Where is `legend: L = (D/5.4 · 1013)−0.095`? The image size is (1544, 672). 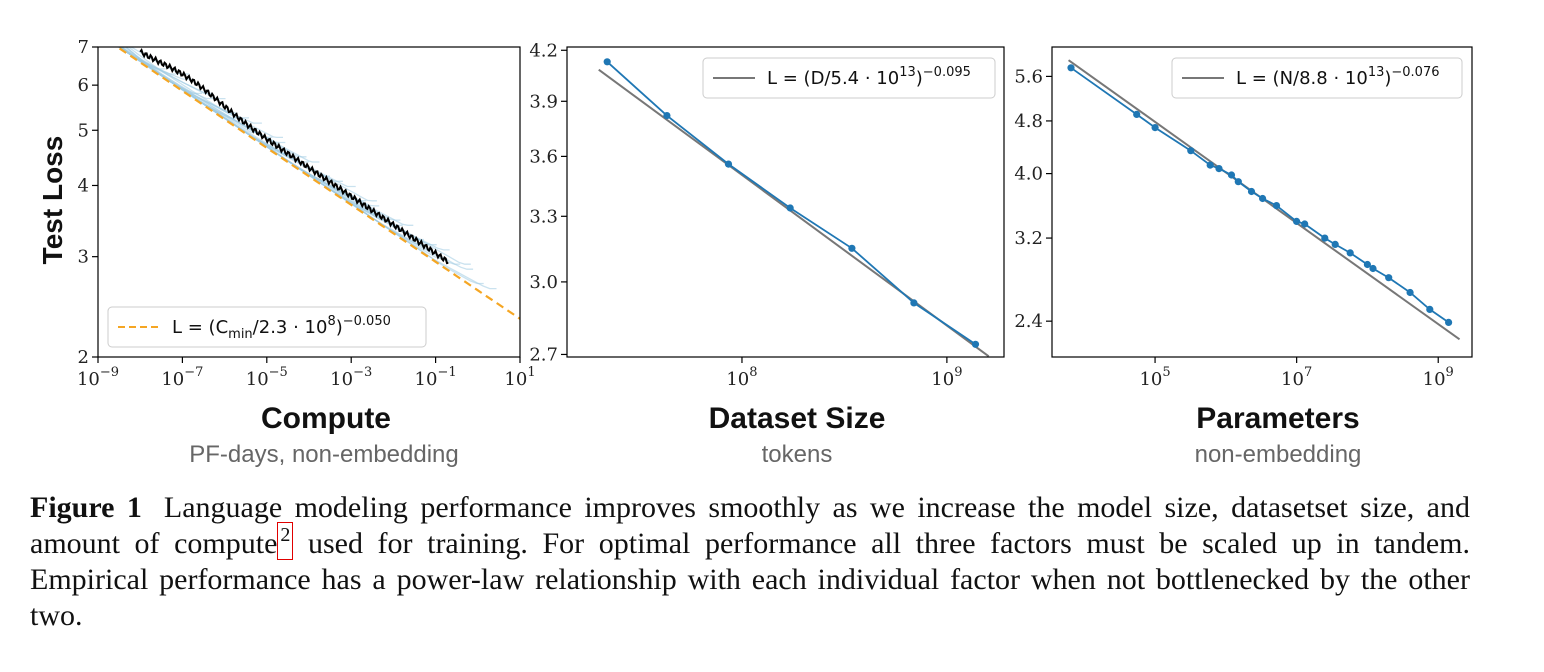 legend: L = (D/5.4 · 1013)−0.095 is located at coordinates (849, 78).